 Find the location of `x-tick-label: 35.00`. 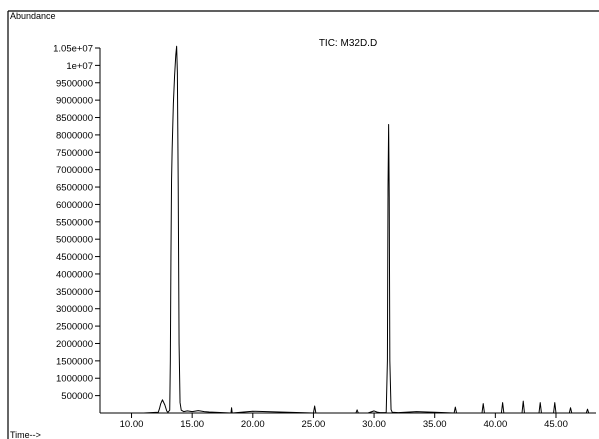

x-tick-label: 35.00 is located at coordinates (435, 424).